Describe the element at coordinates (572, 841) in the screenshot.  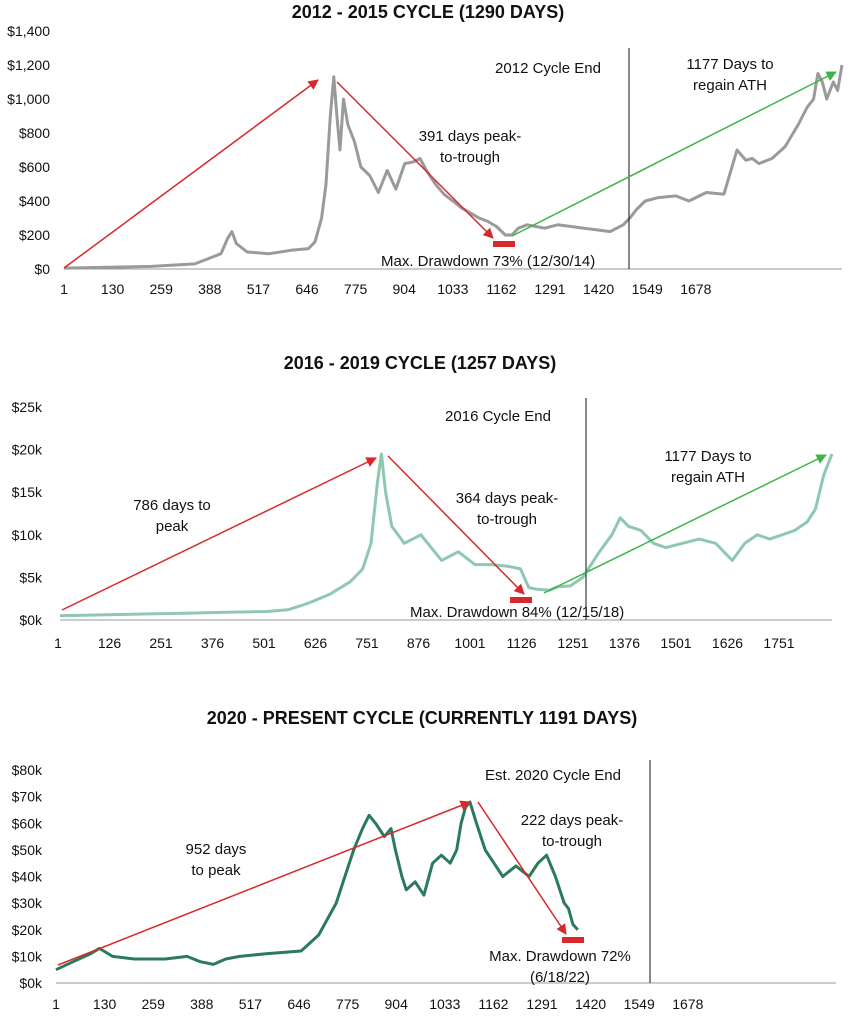
I see `chart-3-peak-trough-label-2: to-trough` at that location.